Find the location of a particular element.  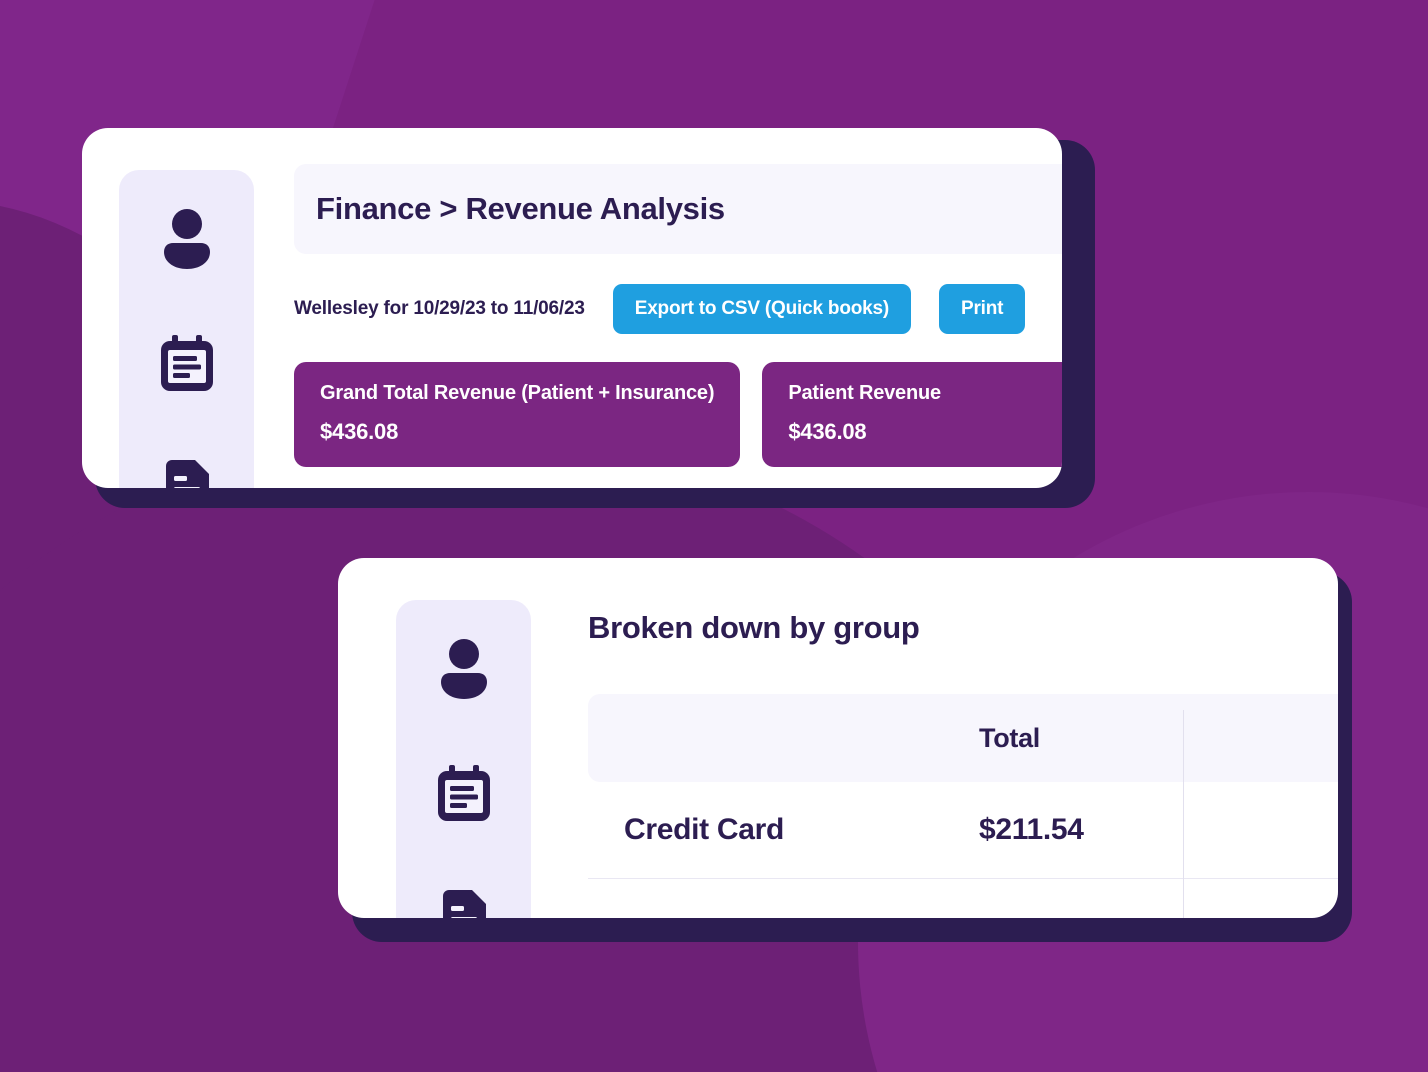

cell-group-total: $211.54 is located at coordinates (1140, 830).